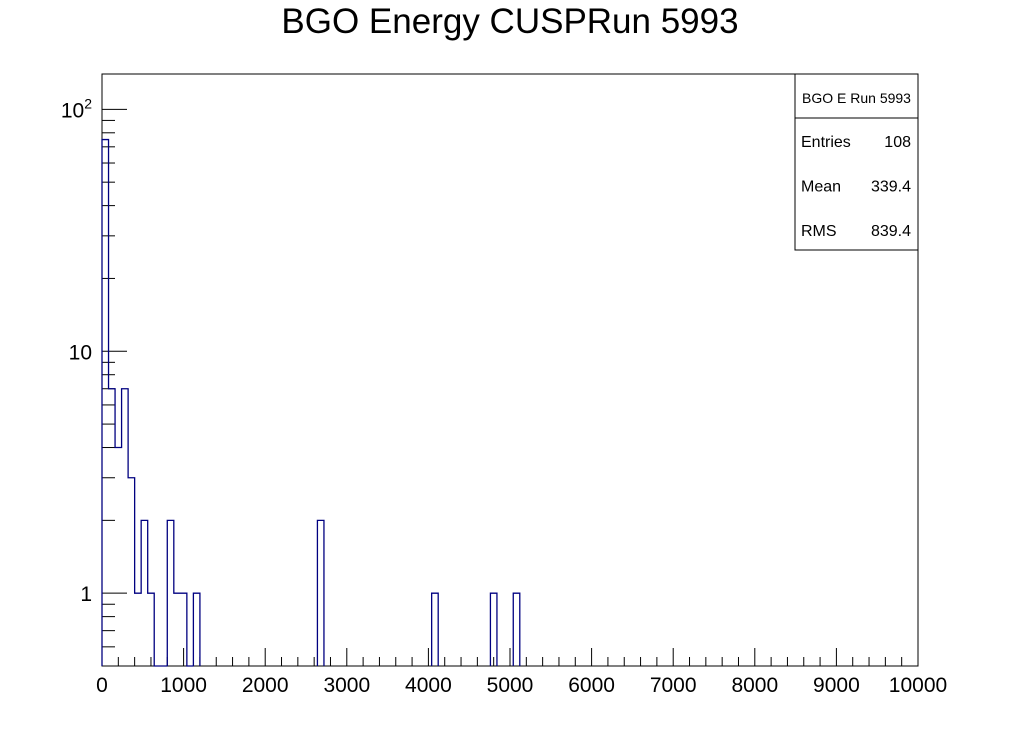  I want to click on stats-title: BGO E Run 5993, so click(856, 98).